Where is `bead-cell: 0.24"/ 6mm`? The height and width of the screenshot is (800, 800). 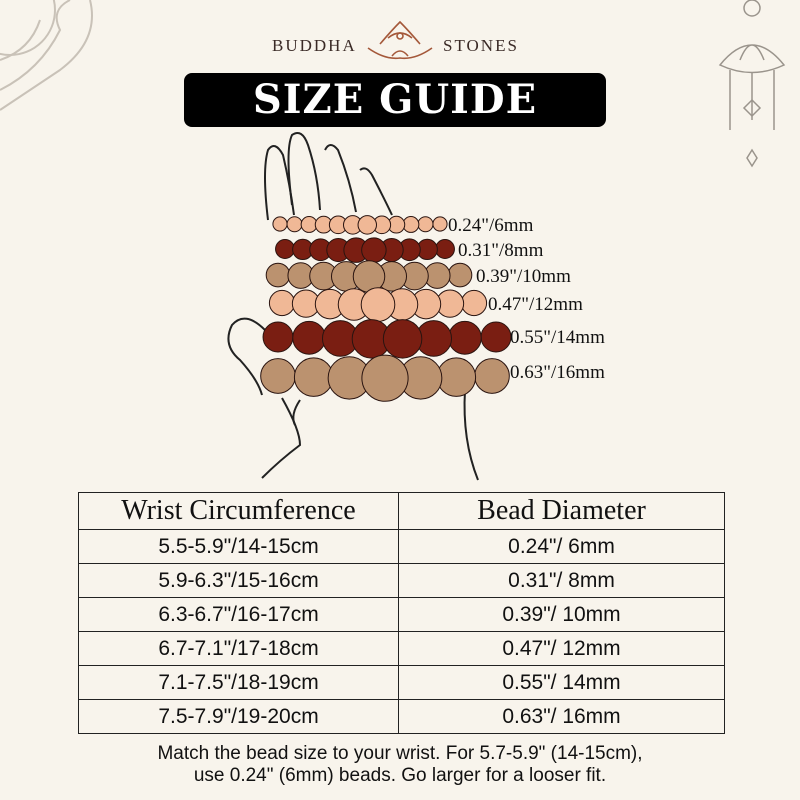
bead-cell: 0.24"/ 6mm is located at coordinates (561, 546).